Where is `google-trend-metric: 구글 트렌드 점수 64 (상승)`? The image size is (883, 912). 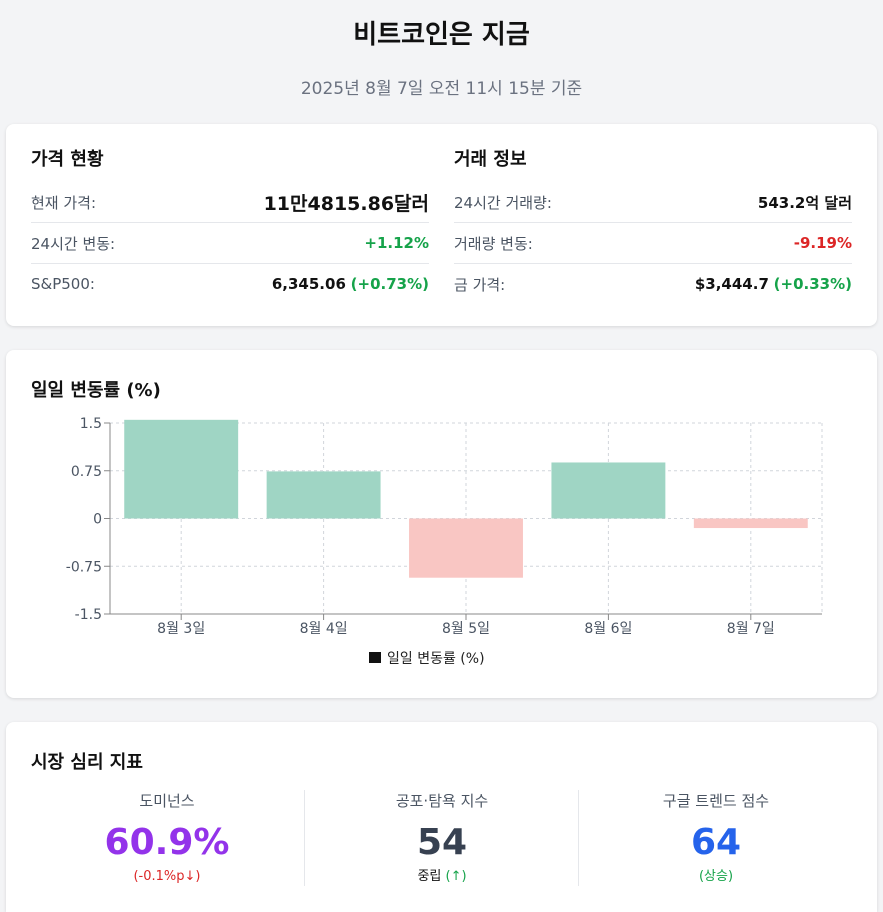 google-trend-metric: 구글 트렌드 점수 64 (상승) is located at coordinates (716, 838).